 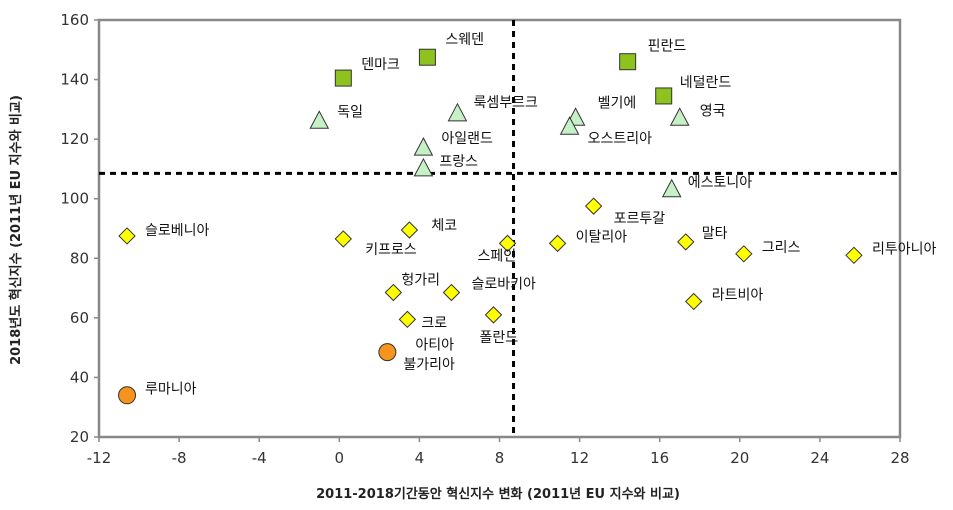 I want to click on point-label: 리투아니아, so click(x=904, y=249).